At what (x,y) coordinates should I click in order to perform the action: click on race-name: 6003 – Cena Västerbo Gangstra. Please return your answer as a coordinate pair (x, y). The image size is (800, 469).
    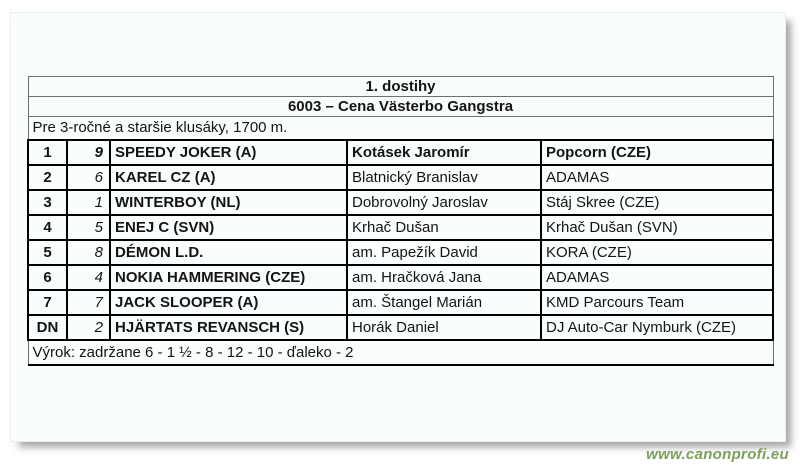
    Looking at the image, I should click on (400, 106).